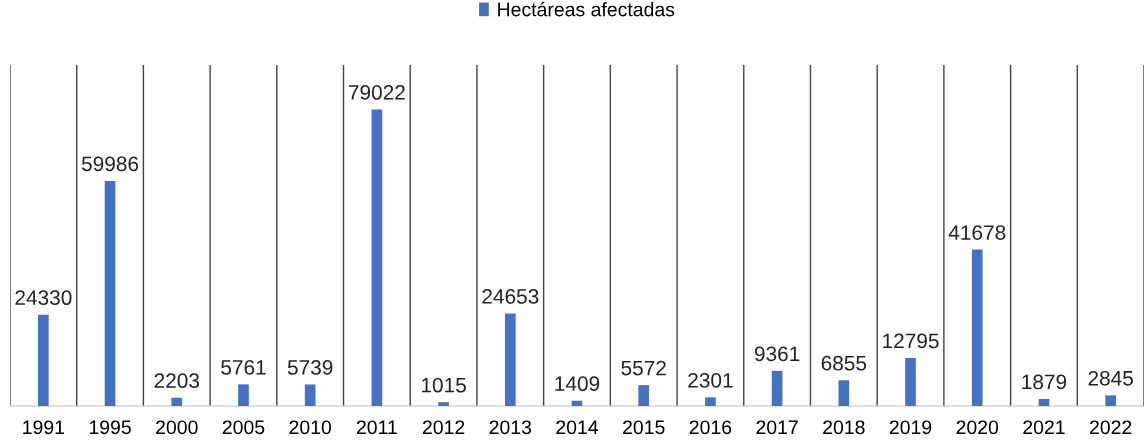 The height and width of the screenshot is (446, 1144). I want to click on data-label: 1015, so click(444, 385).